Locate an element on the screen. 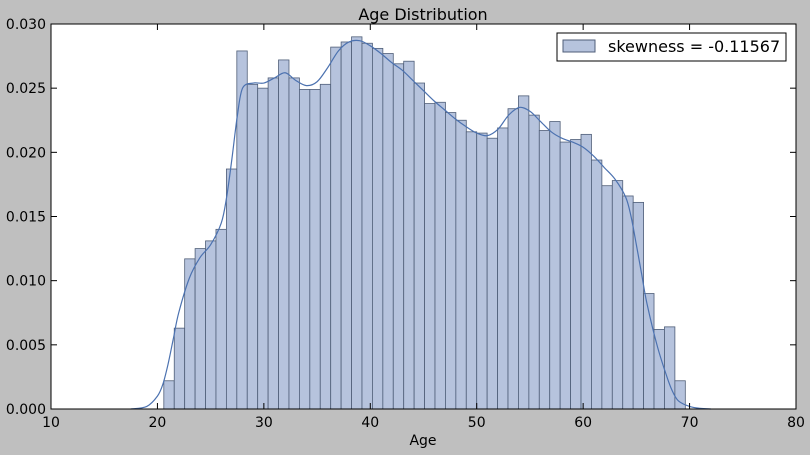  x-tick-label: 40 is located at coordinates (370, 423).